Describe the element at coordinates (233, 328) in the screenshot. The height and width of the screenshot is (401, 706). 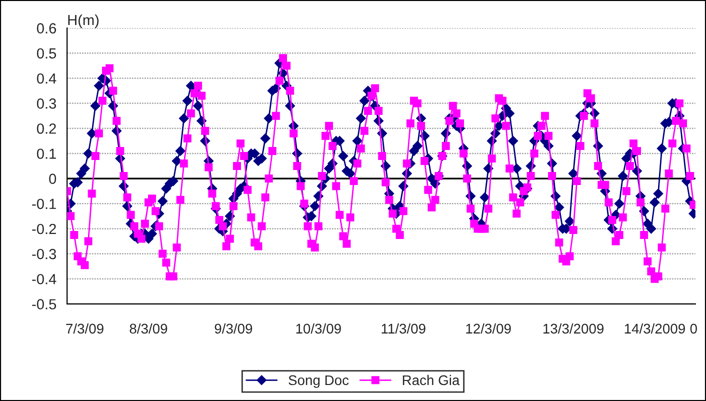
I see `x-tick-label: 9/3/09` at that location.